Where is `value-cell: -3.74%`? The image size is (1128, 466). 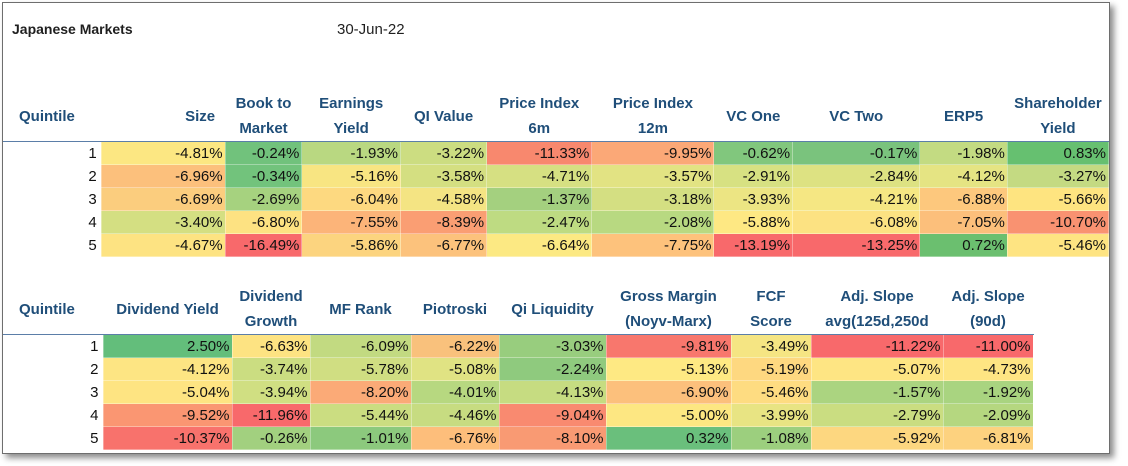 value-cell: -3.74% is located at coordinates (271, 369).